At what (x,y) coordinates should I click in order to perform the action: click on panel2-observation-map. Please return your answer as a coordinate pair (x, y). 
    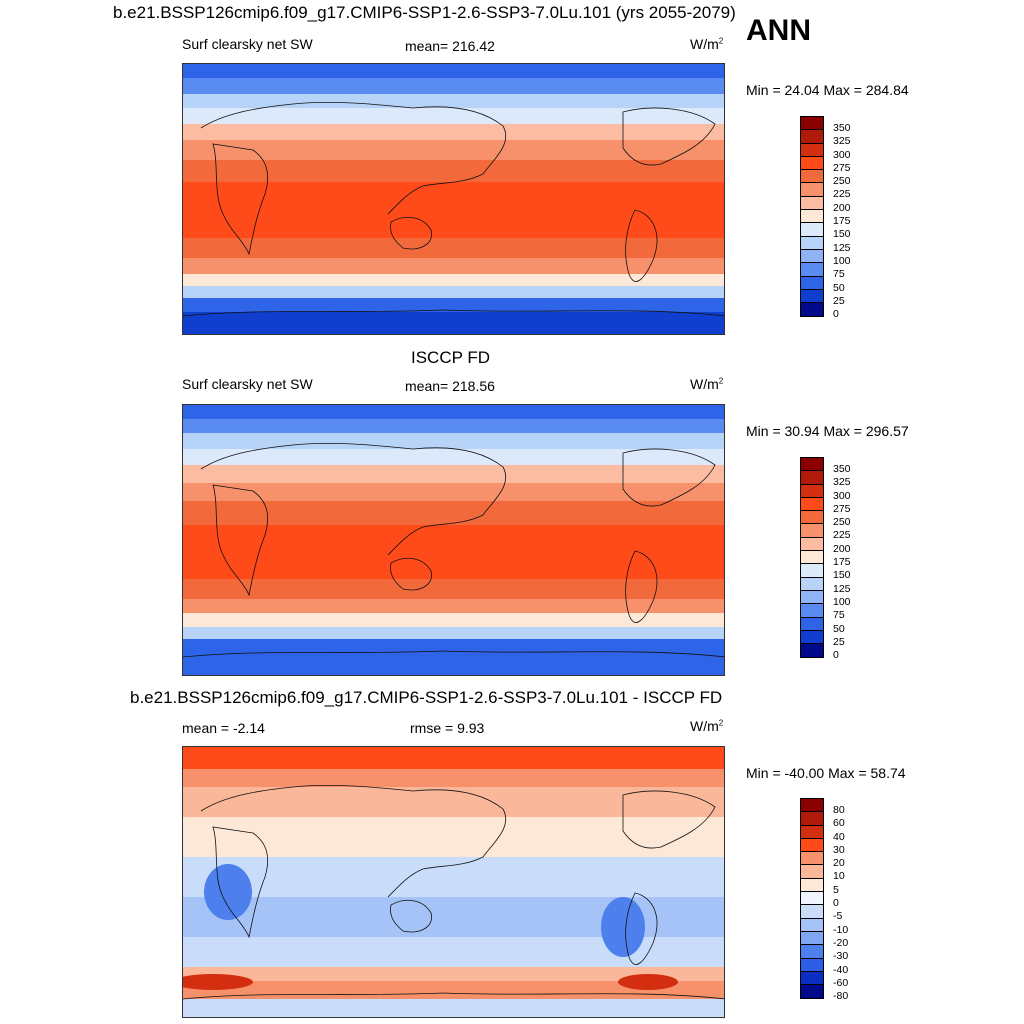
    Looking at the image, I should click on (453, 540).